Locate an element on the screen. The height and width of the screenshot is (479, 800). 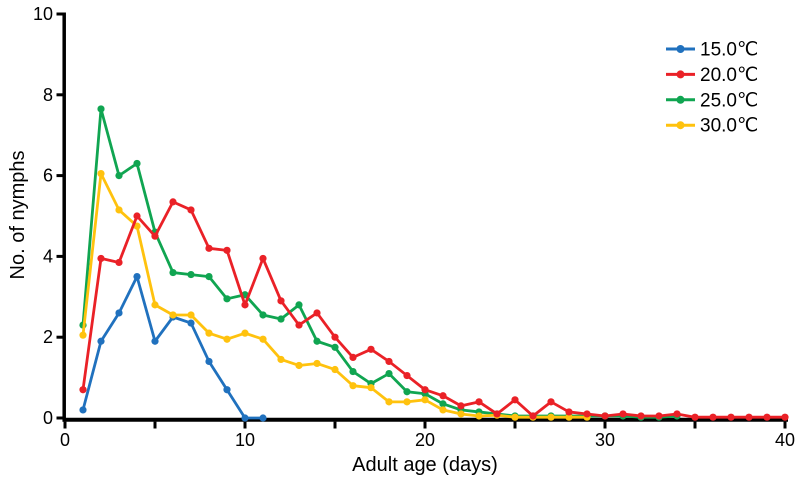
x-tick-label: 20 is located at coordinates (425, 440).